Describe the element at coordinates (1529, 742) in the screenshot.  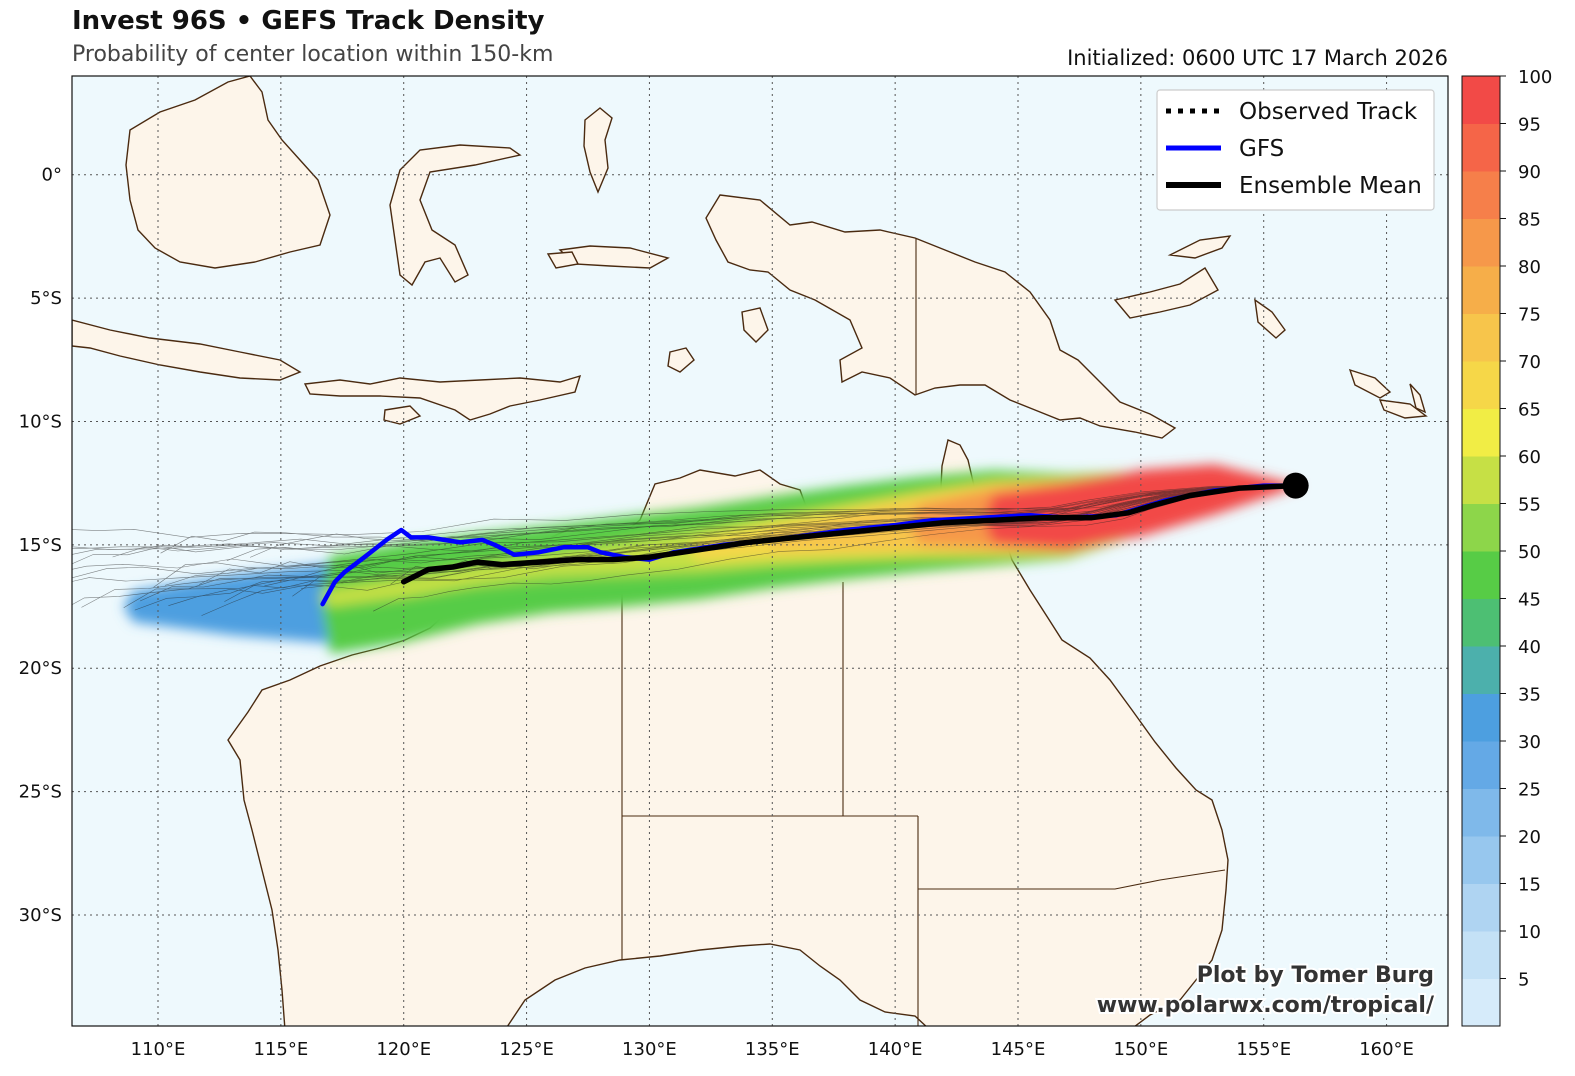
I see `colorbar-tick-label: 30` at that location.